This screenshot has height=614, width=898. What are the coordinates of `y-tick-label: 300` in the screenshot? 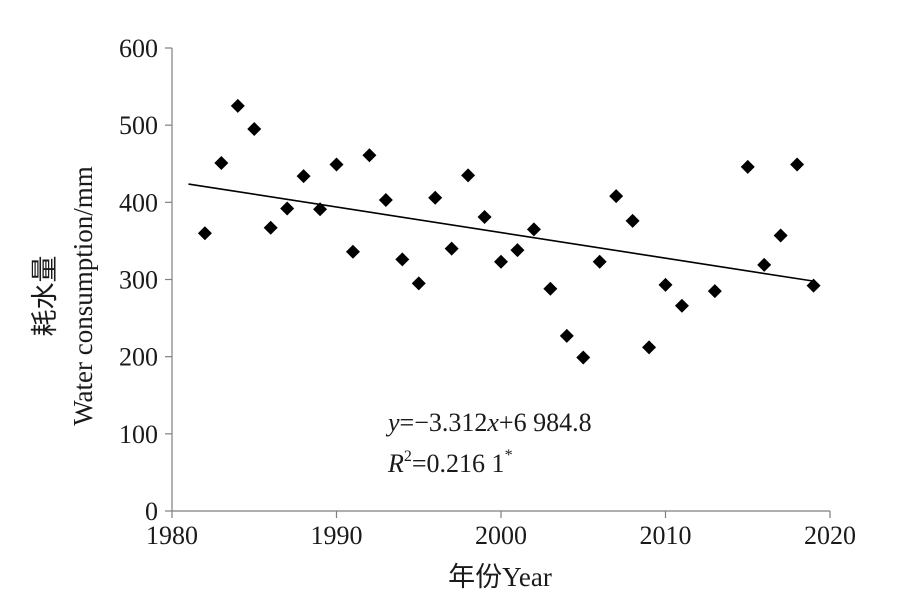 It's located at (138, 280).